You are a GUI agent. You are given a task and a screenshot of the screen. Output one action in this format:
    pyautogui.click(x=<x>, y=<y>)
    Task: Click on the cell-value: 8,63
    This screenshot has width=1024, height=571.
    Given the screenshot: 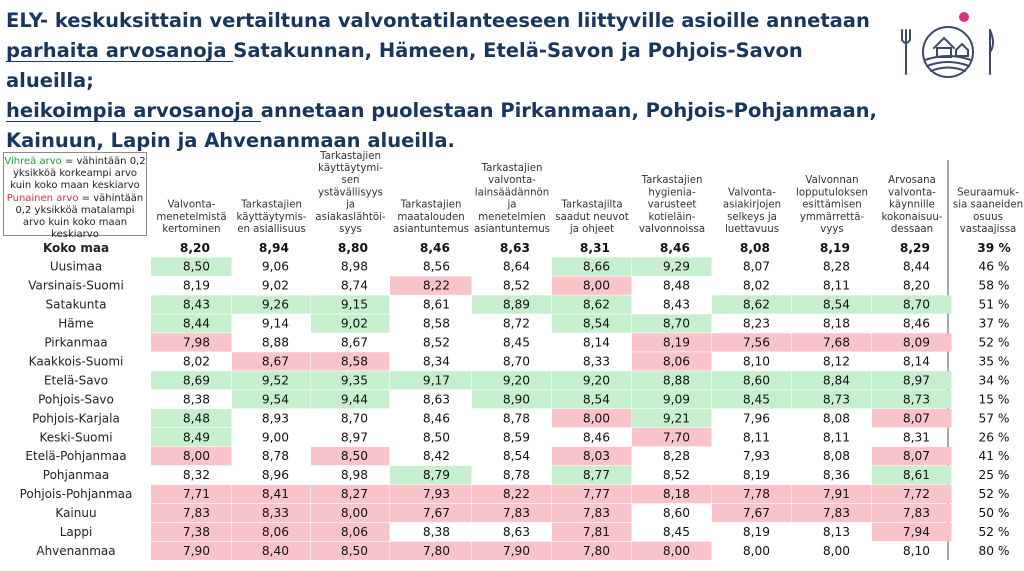 What is the action you would take?
    pyautogui.click(x=436, y=399)
    